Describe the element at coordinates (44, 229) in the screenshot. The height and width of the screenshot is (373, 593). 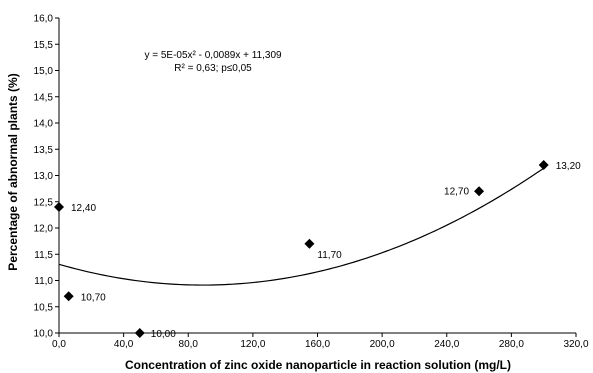
I see `y-tick-label: 12,0` at that location.